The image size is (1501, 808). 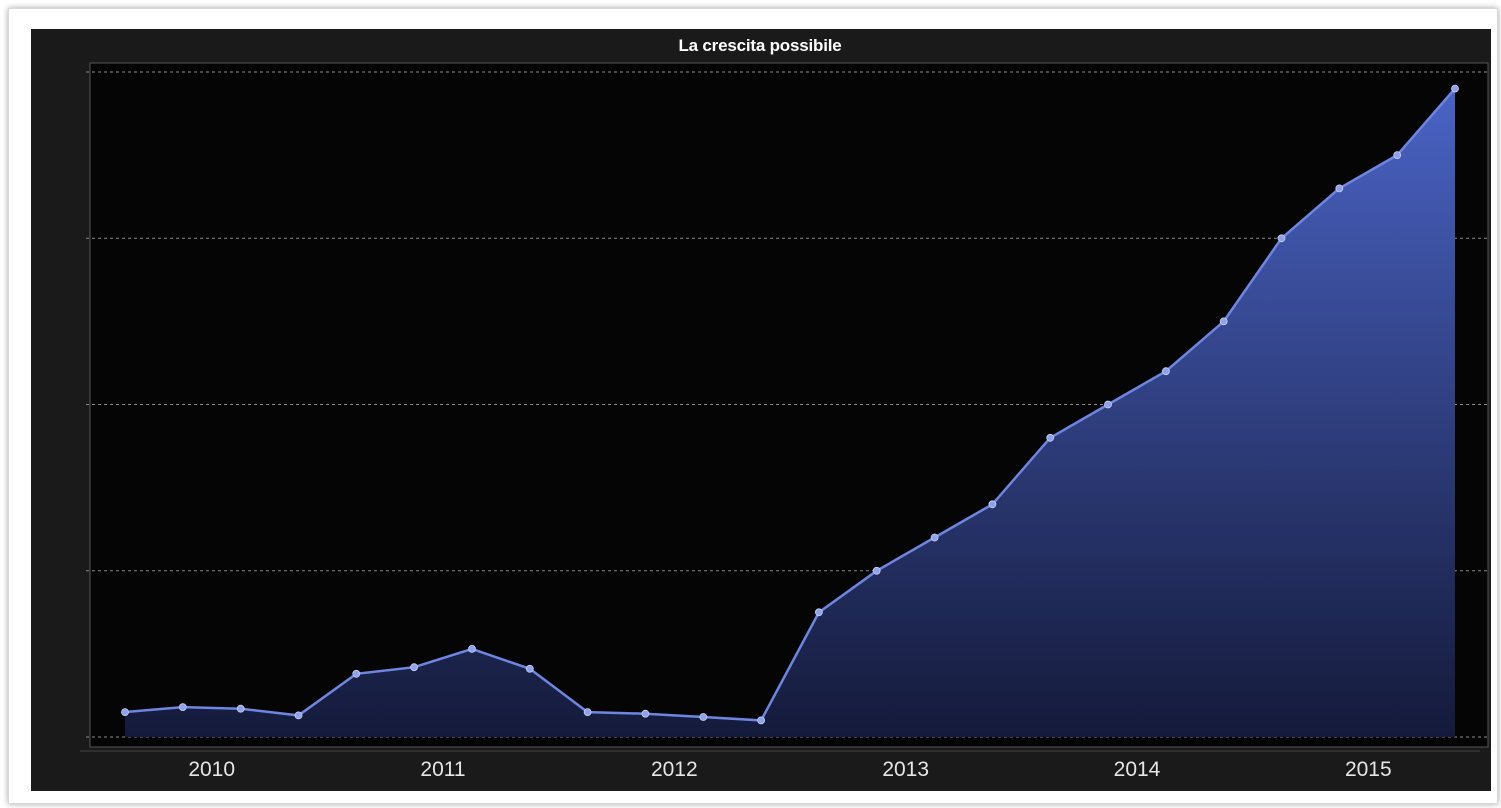 I want to click on x-tick-label: 2014, so click(x=1137, y=769).